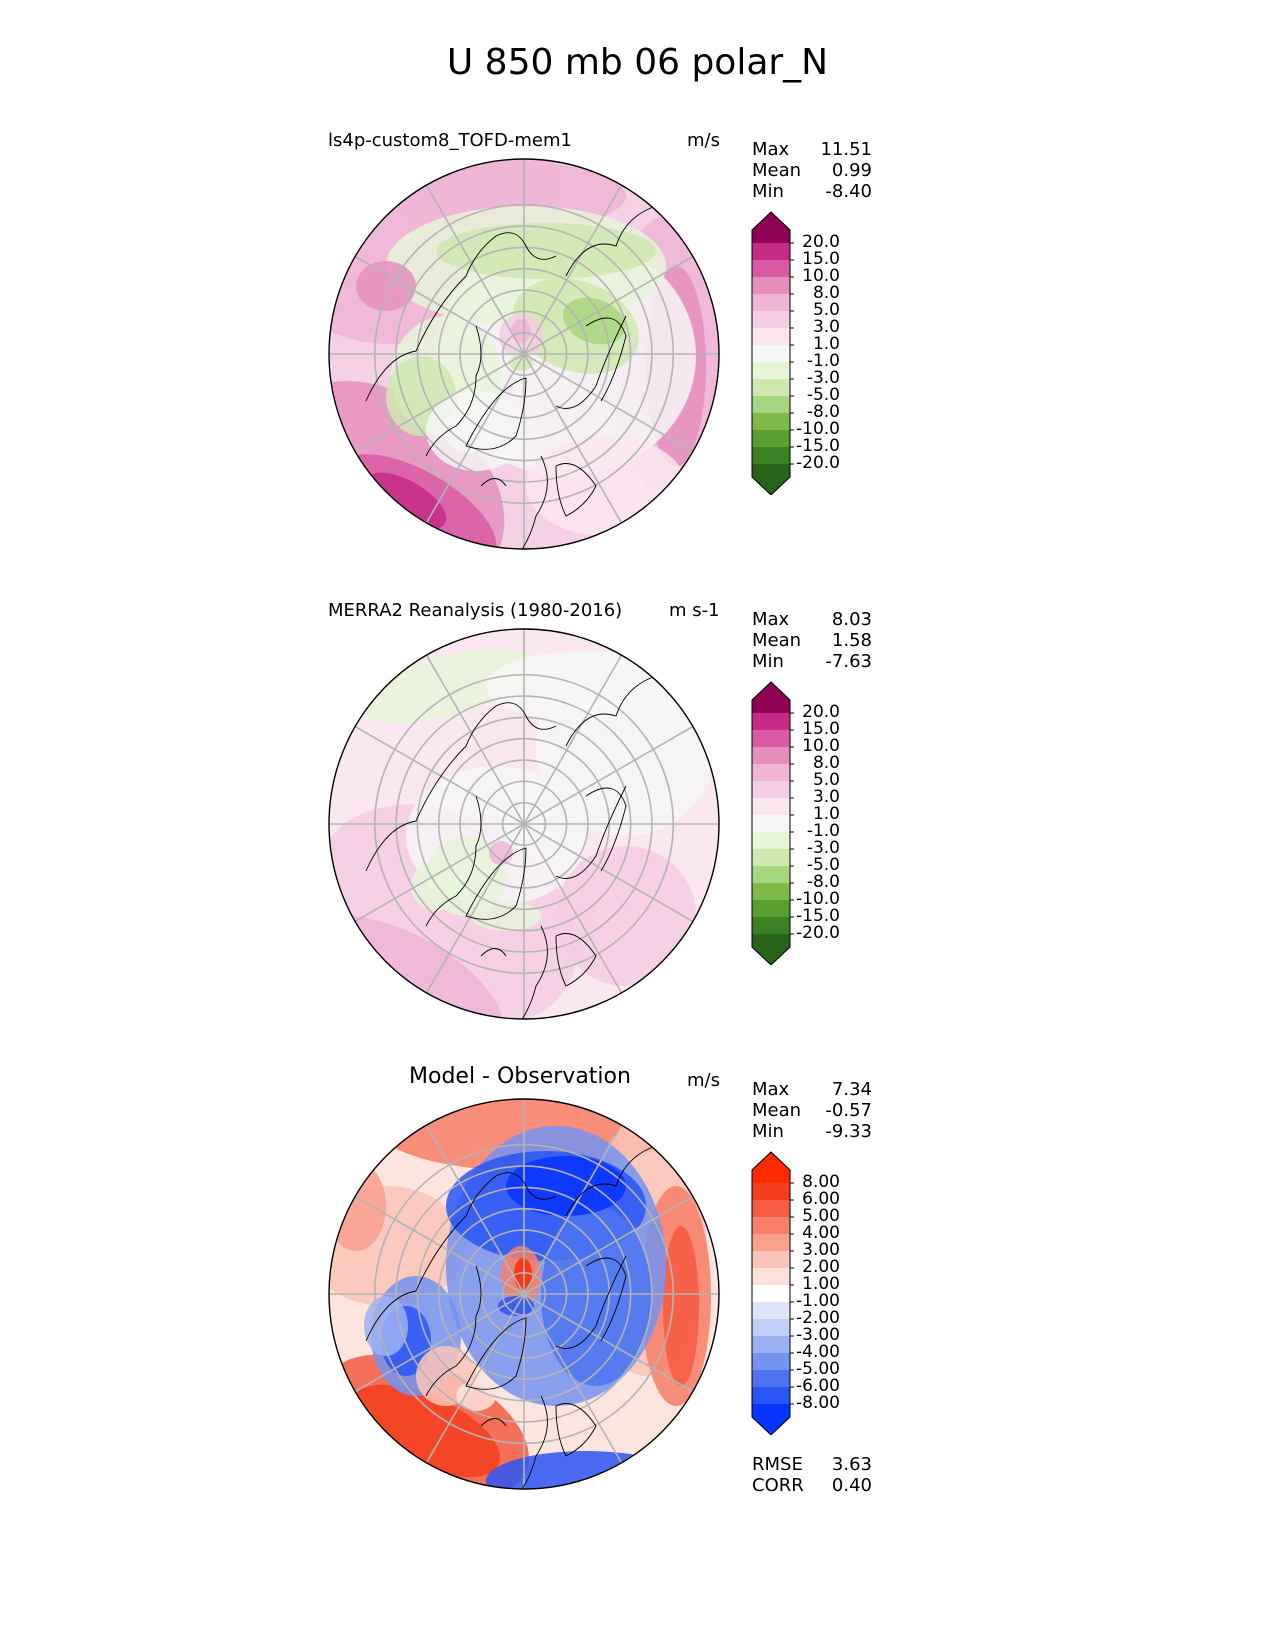 Image resolution: width=1275 pixels, height=1650 pixels. I want to click on corr-label: CORR, so click(778, 1485).